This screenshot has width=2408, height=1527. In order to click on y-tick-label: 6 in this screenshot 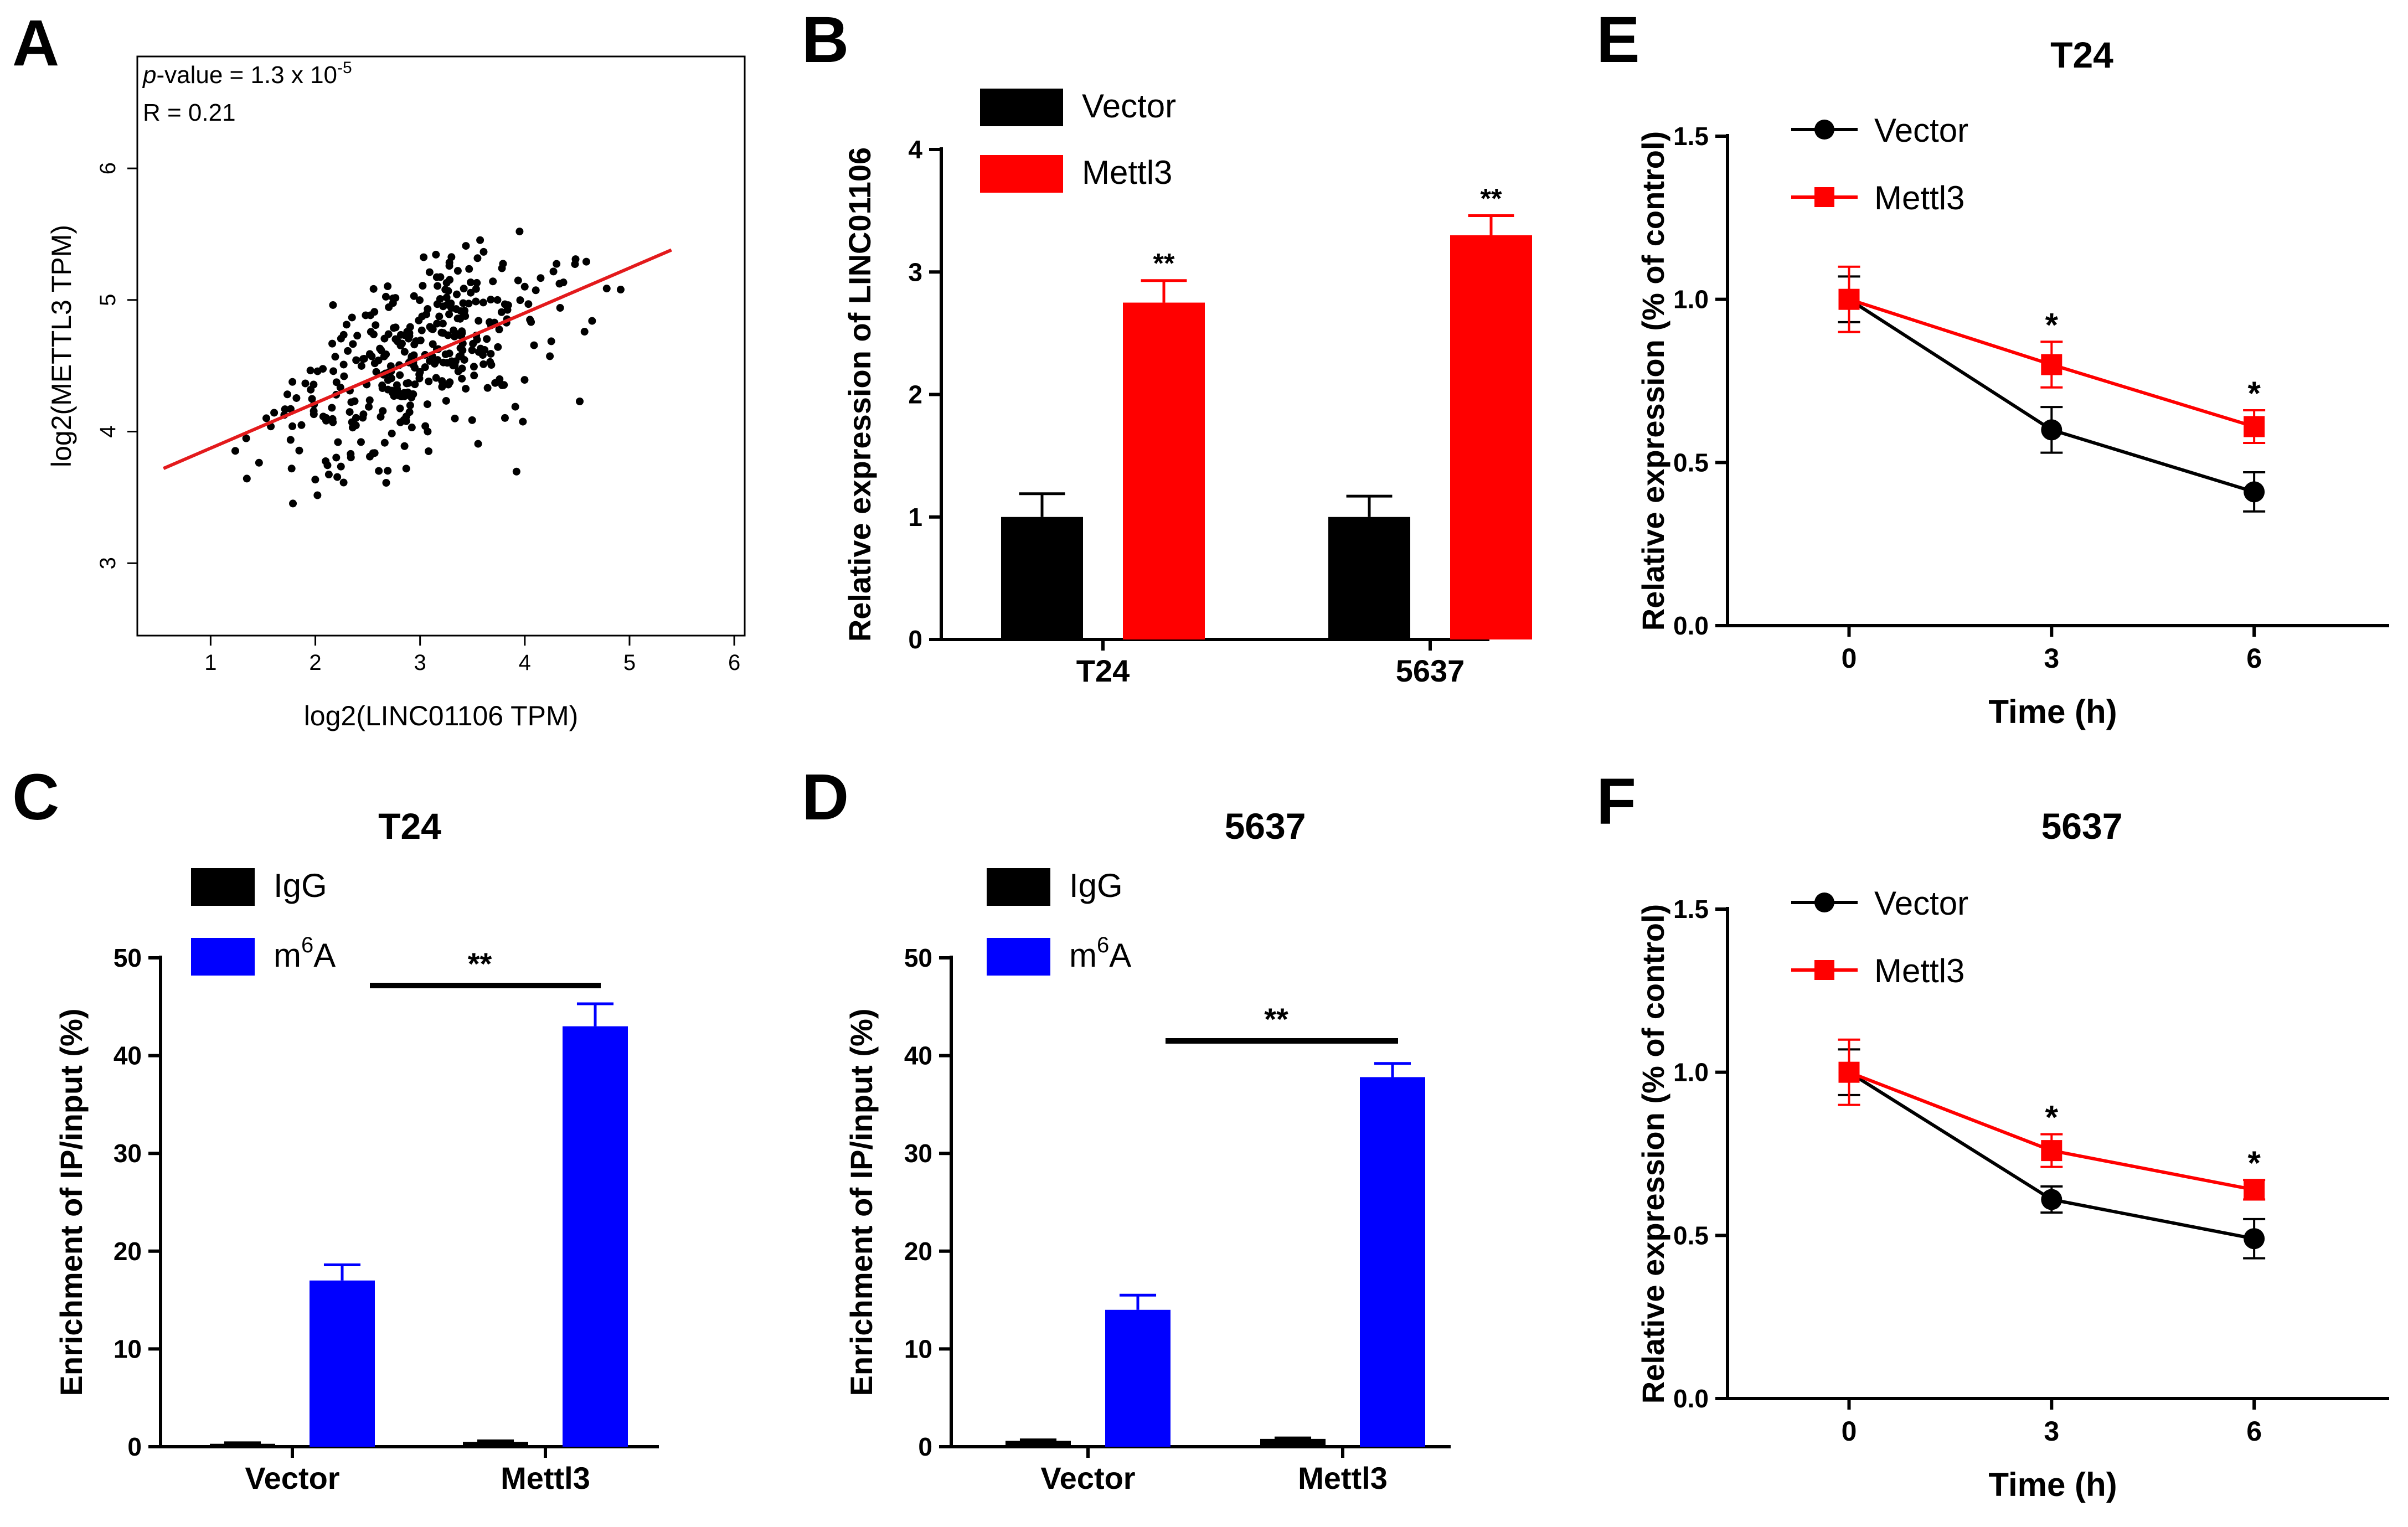, I will do `click(108, 168)`.